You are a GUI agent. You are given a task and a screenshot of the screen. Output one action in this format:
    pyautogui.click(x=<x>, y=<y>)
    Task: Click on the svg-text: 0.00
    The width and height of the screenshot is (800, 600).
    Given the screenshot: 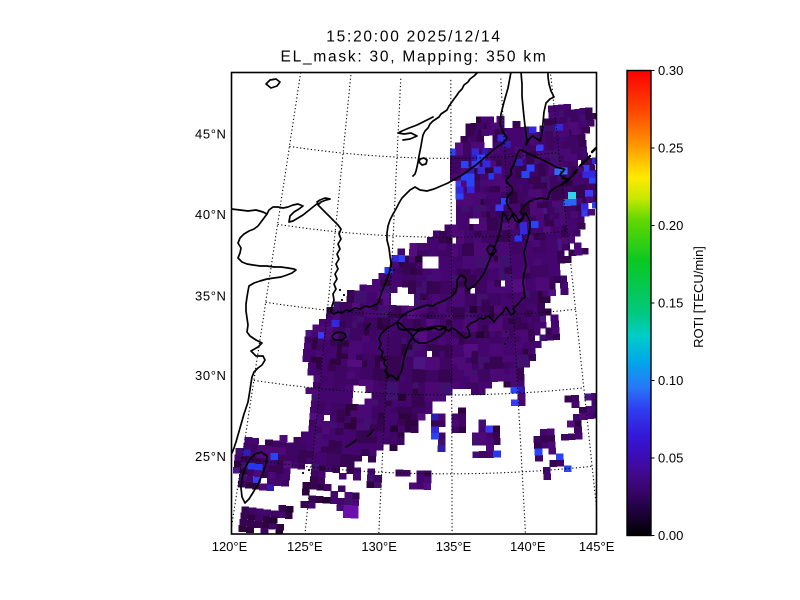 What is the action you would take?
    pyautogui.click(x=670, y=535)
    